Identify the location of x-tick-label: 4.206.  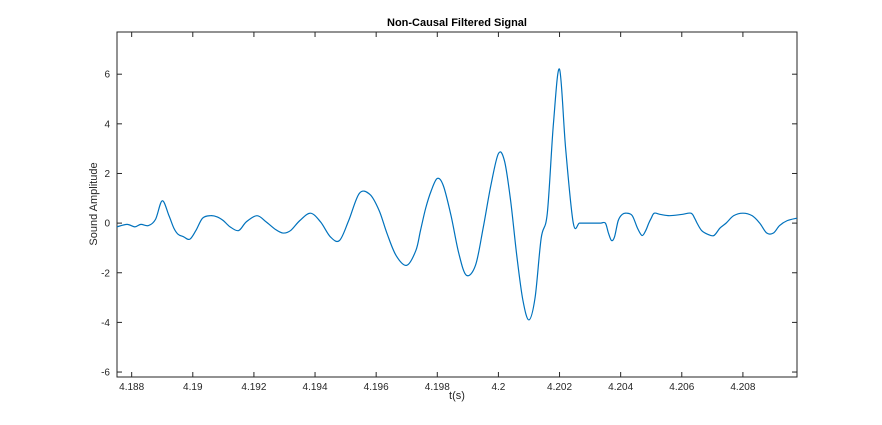
(681, 387).